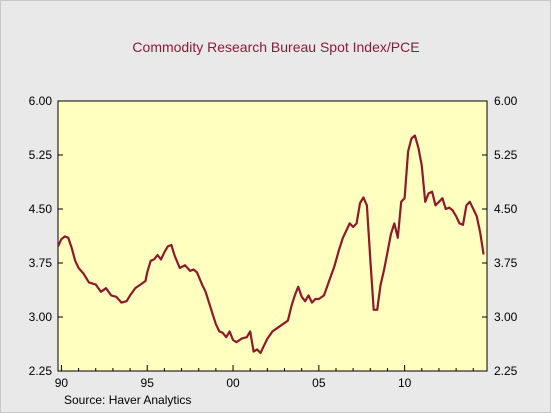 The height and width of the screenshot is (413, 551). Describe the element at coordinates (506, 317) in the screenshot. I see `y-tick-label-right: 3.00` at that location.